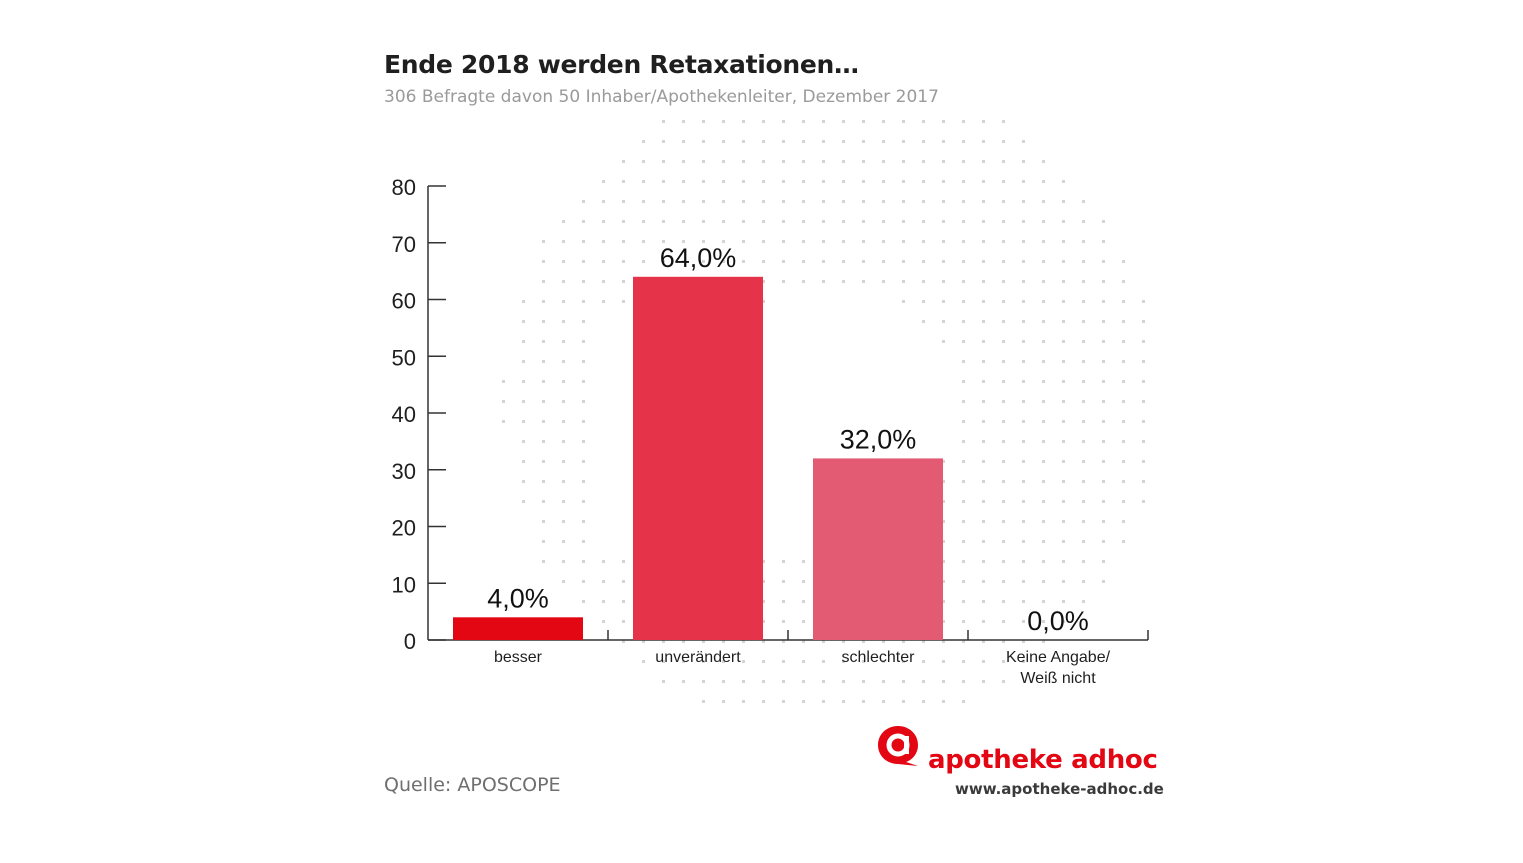  I want to click on data-label: 4,0%, so click(518, 598).